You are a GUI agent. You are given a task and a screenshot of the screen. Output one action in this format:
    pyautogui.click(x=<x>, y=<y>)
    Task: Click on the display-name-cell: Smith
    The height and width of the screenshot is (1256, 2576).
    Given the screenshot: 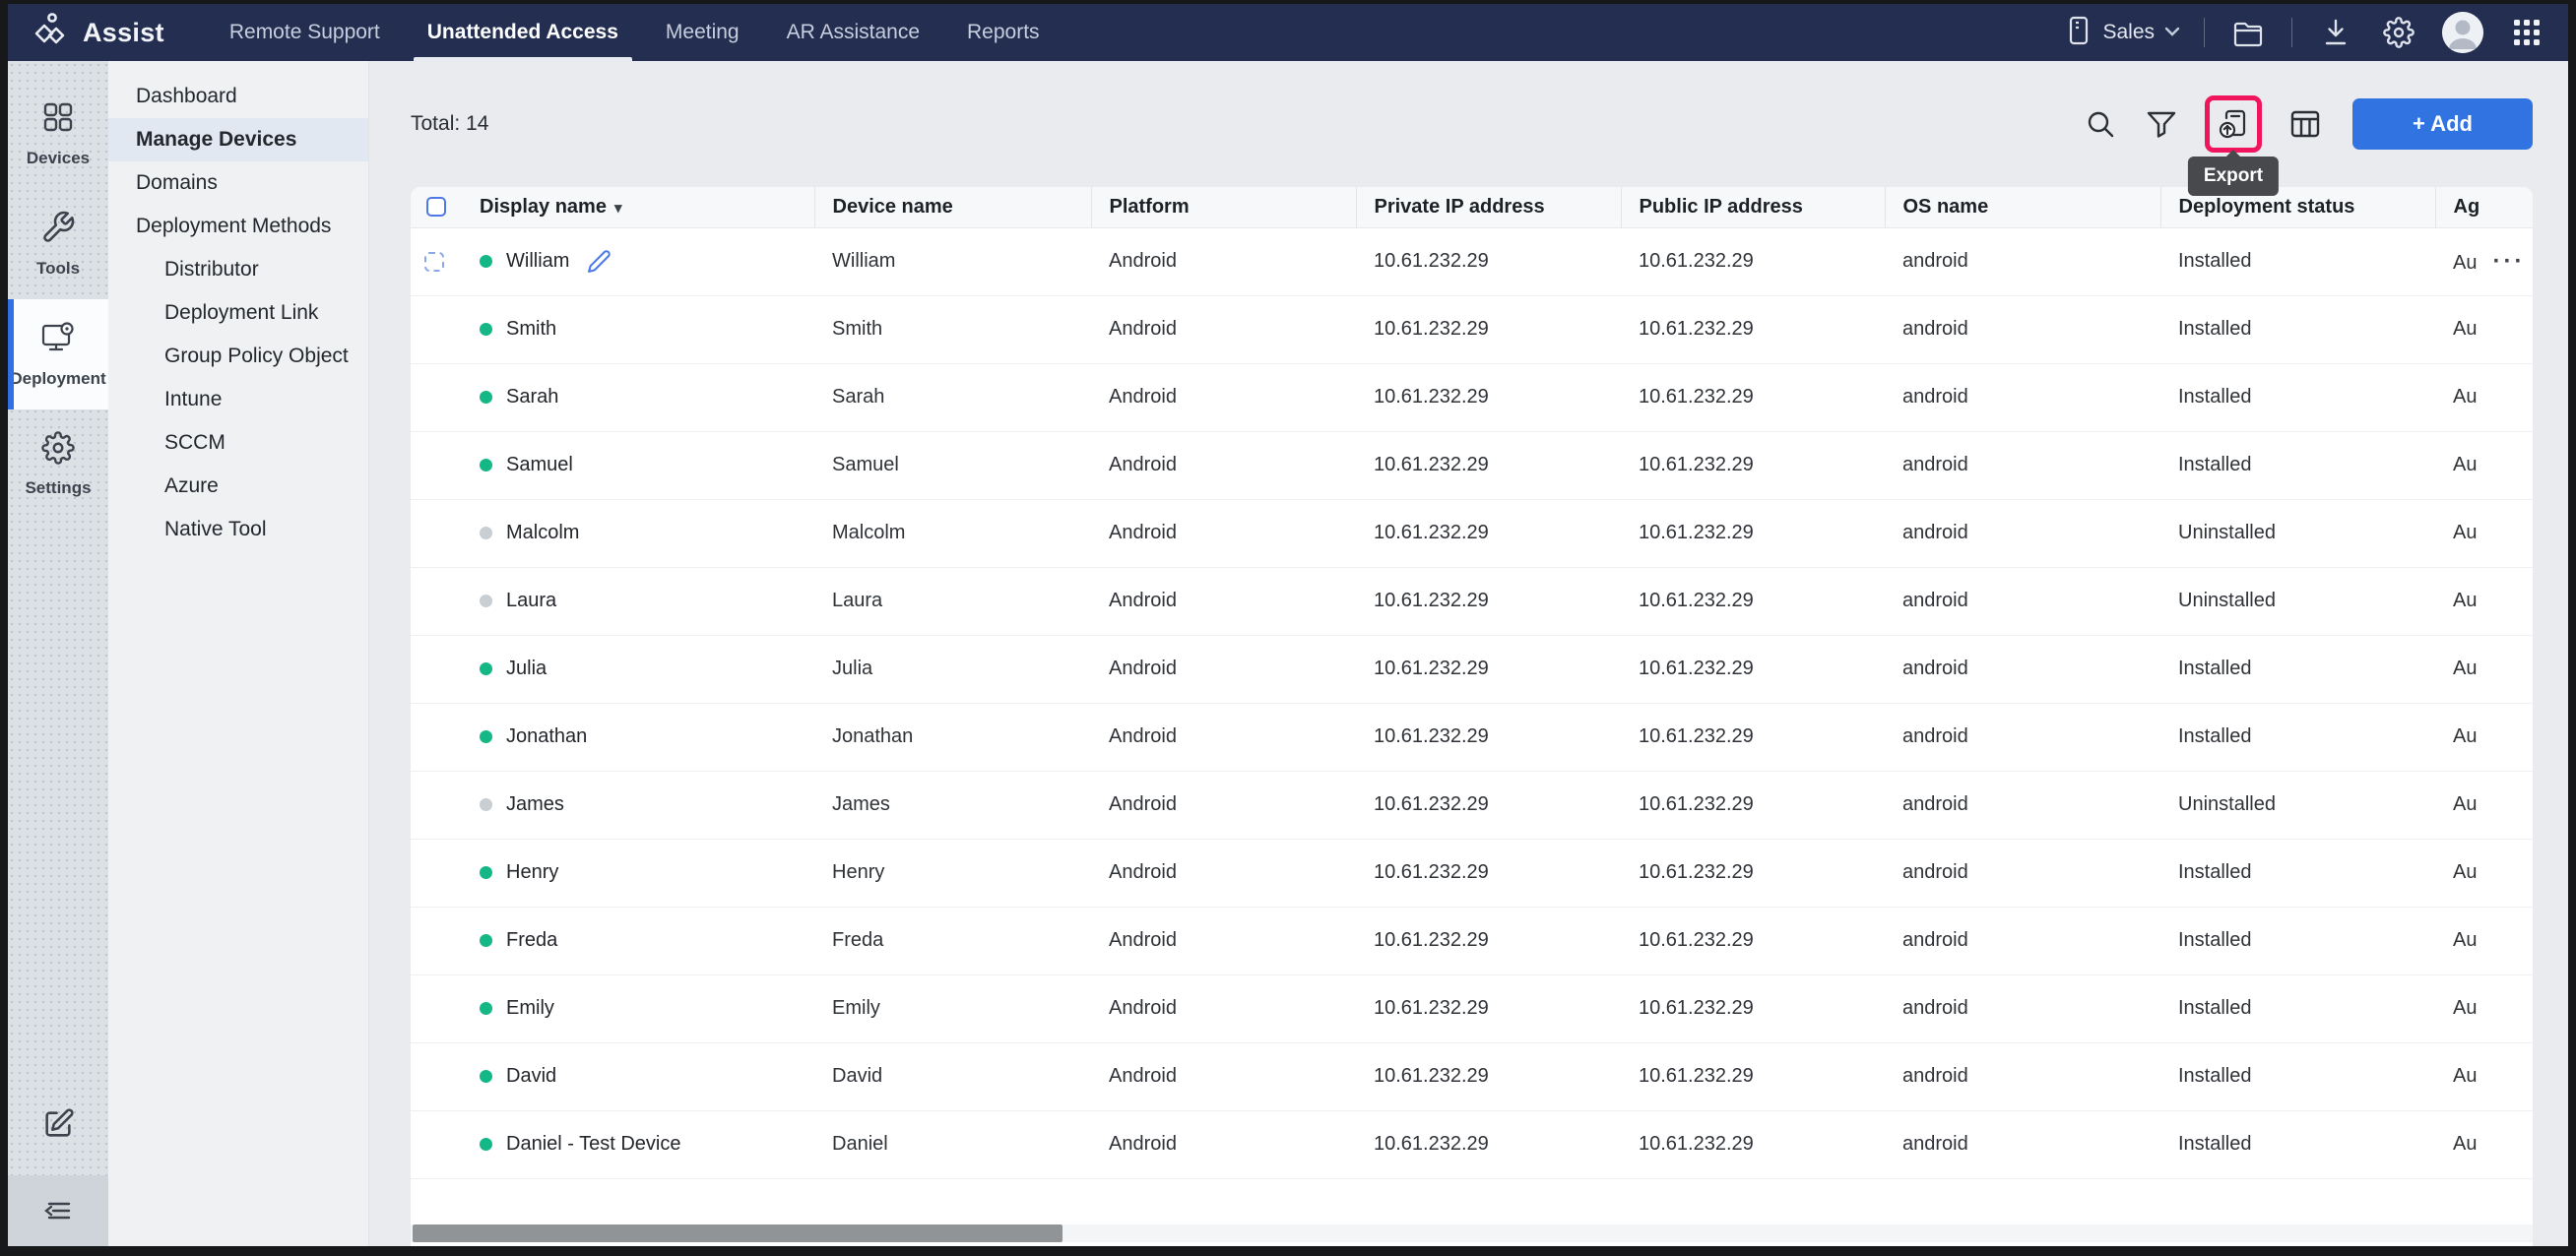 What is the action you would take?
    pyautogui.click(x=638, y=329)
    